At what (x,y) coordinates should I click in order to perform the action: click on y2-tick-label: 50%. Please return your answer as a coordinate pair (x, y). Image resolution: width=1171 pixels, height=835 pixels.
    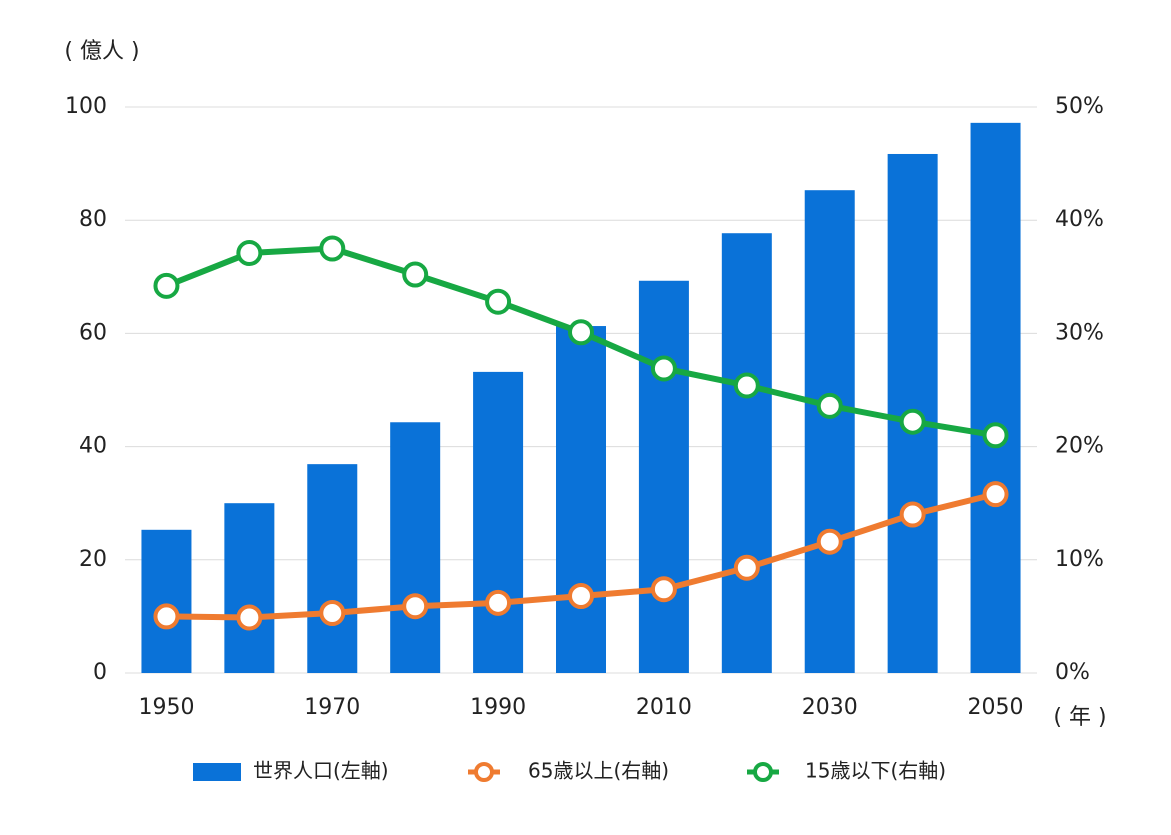
    Looking at the image, I should click on (1079, 106).